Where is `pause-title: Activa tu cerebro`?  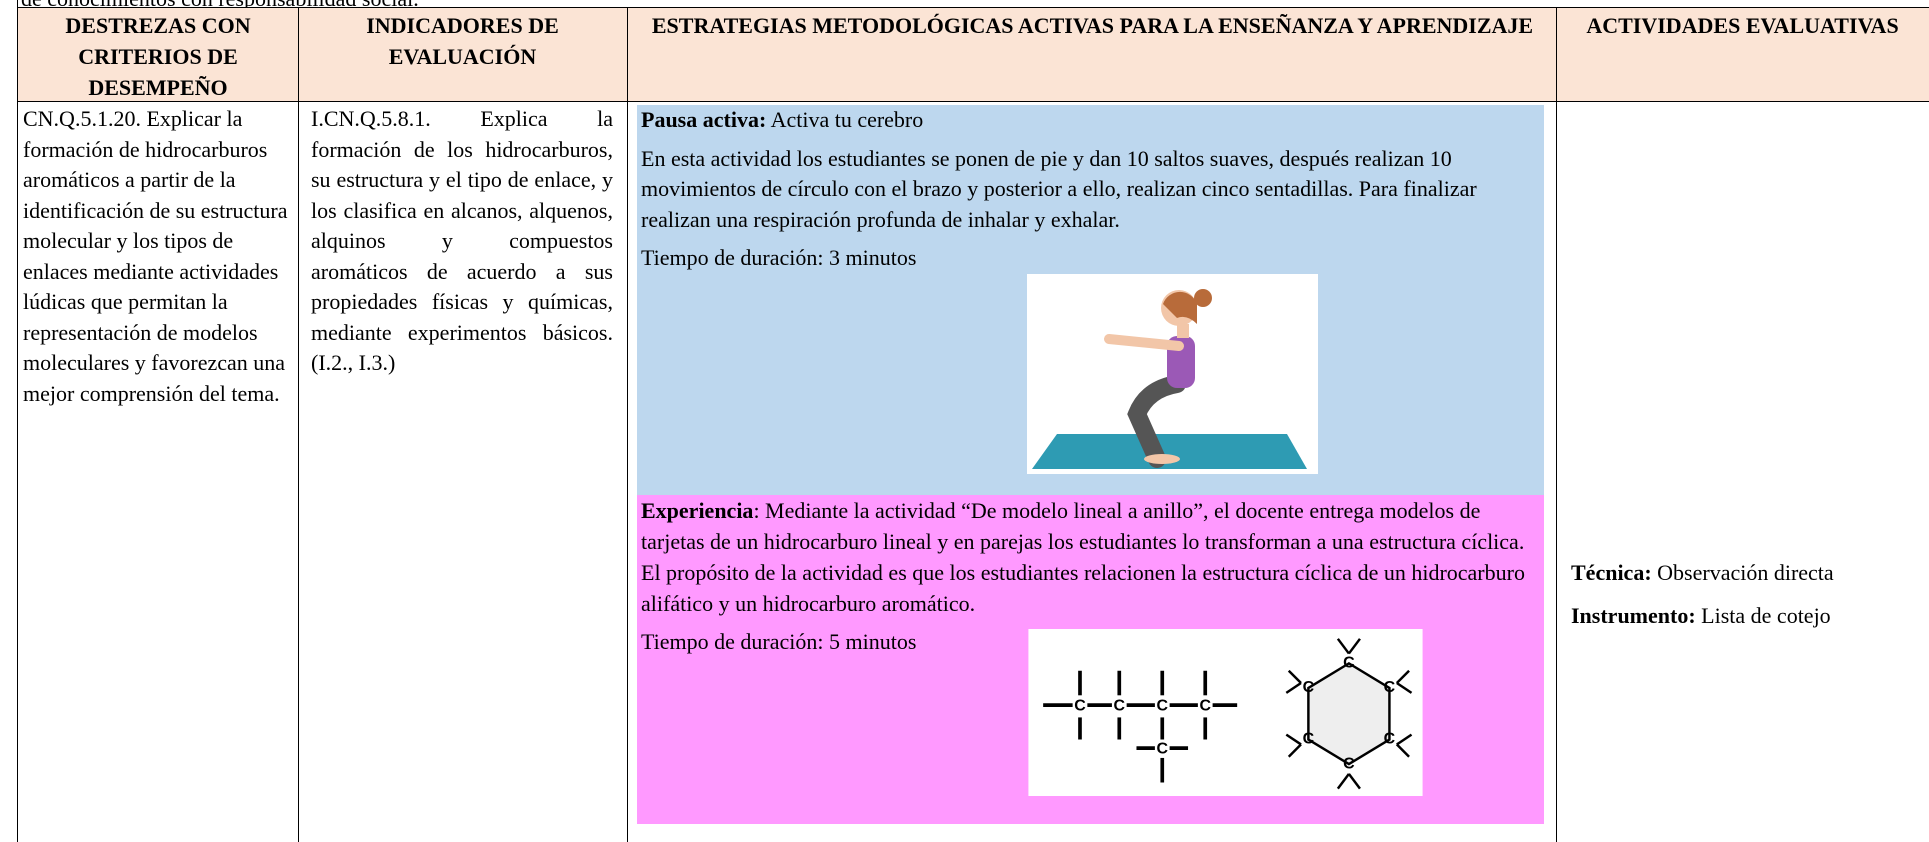 pause-title: Activa tu cerebro is located at coordinates (847, 119).